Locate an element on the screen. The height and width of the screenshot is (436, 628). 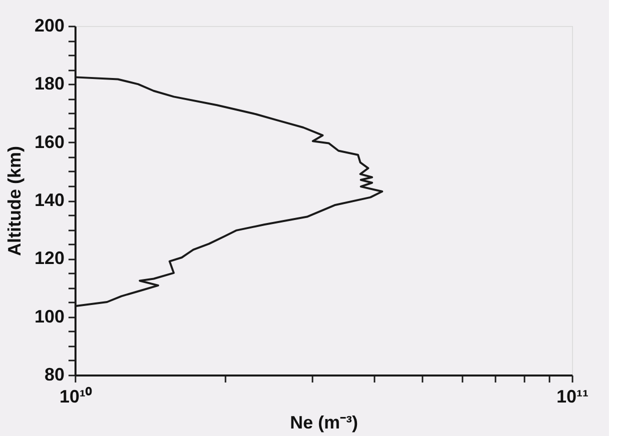
y-tick-label: 80 is located at coordinates (54, 374).